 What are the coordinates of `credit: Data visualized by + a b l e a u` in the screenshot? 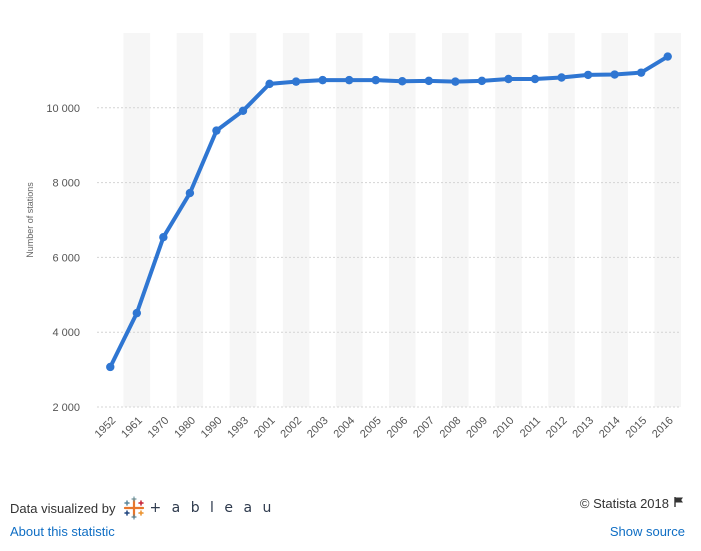 It's located at (142, 508).